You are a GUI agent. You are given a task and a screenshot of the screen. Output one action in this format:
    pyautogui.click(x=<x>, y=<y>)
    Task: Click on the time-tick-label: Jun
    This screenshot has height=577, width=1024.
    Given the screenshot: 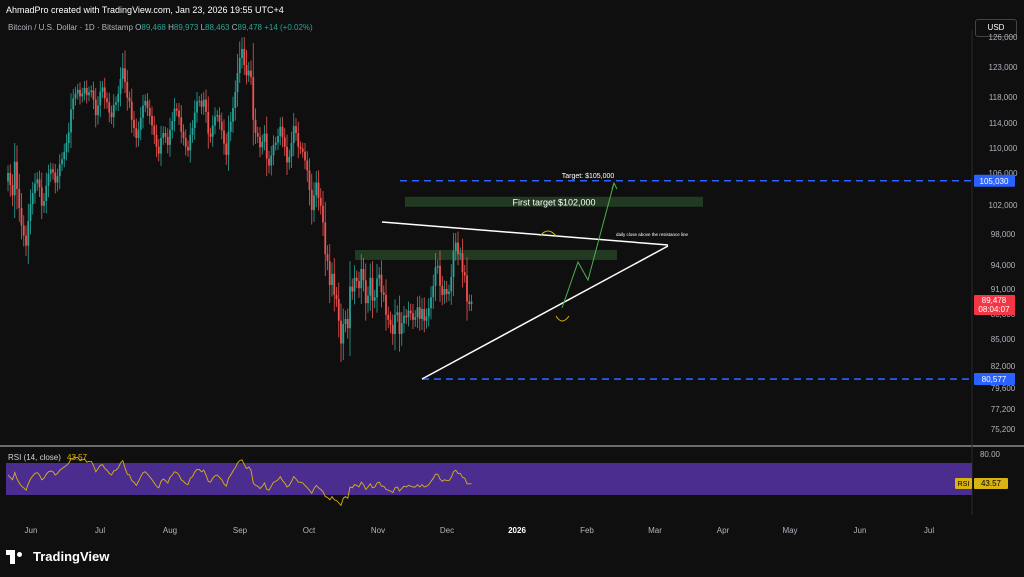 What is the action you would take?
    pyautogui.click(x=860, y=530)
    